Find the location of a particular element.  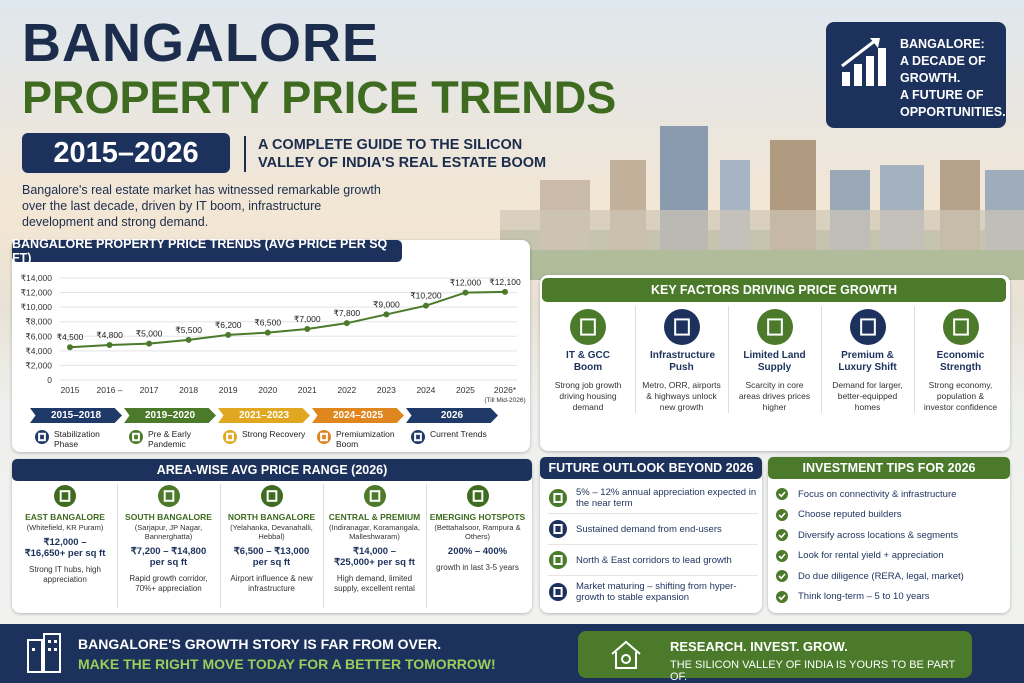

check-circle is located at coordinates (782, 535).